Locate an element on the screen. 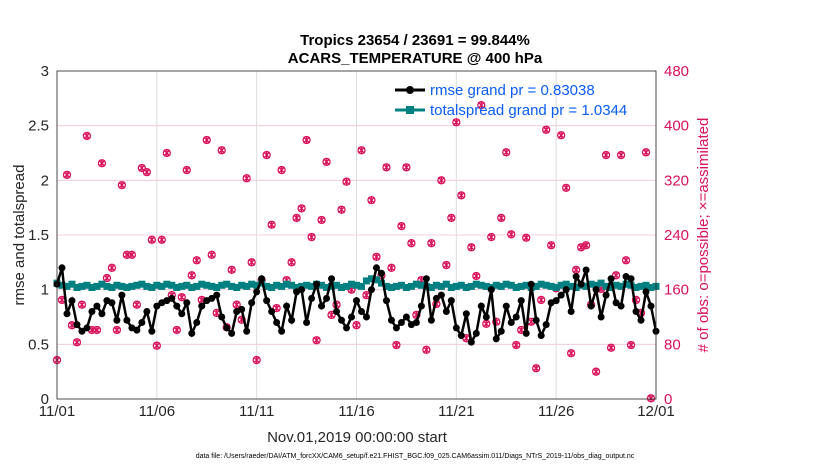 The image size is (830, 470). y-tick-label: 1.5 is located at coordinates (38, 235).